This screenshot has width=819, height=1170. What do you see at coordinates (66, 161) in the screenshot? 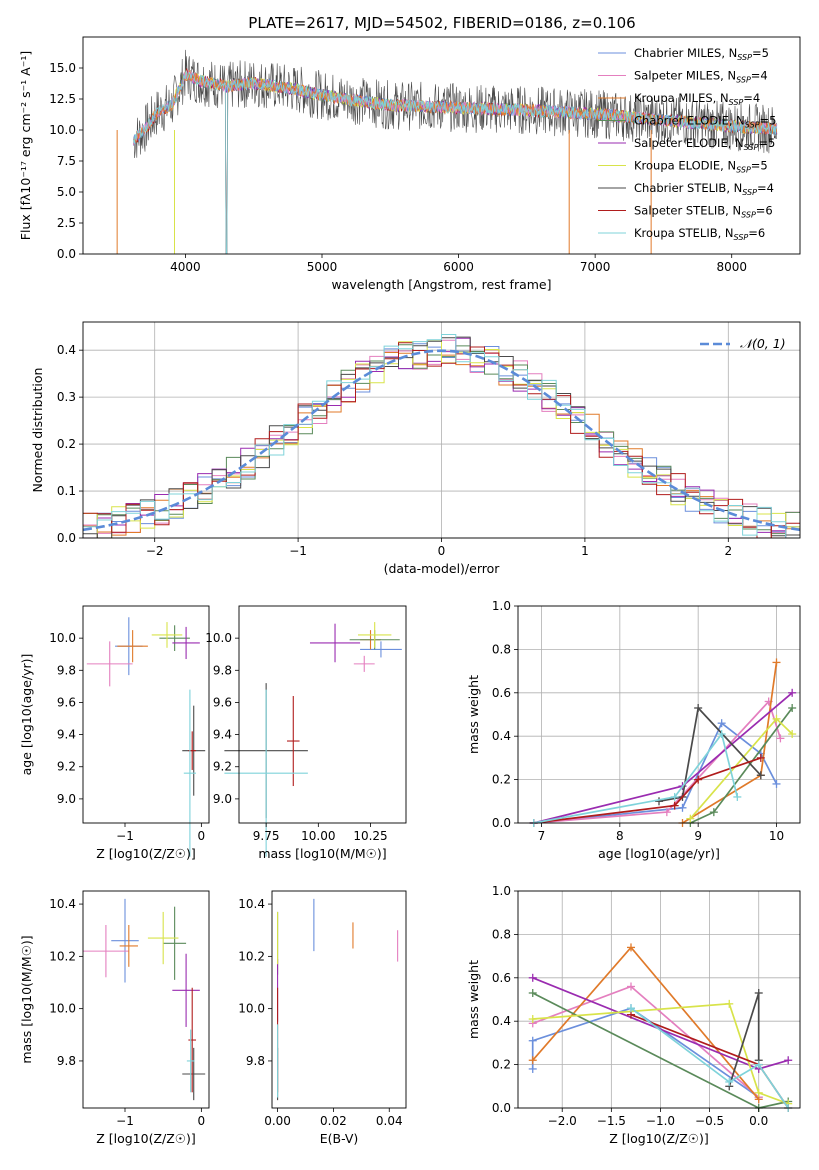
I see `y-tick-label: 7.5` at bounding box center [66, 161].